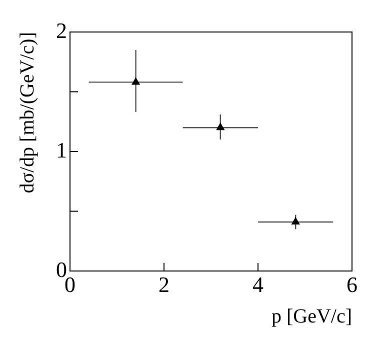 This screenshot has height=361, width=374. I want to click on y-tick-label: 2, so click(61, 30).